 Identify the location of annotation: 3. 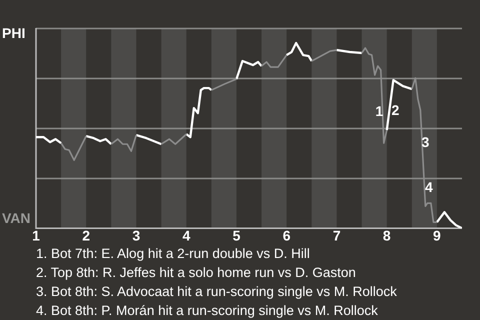
(426, 142).